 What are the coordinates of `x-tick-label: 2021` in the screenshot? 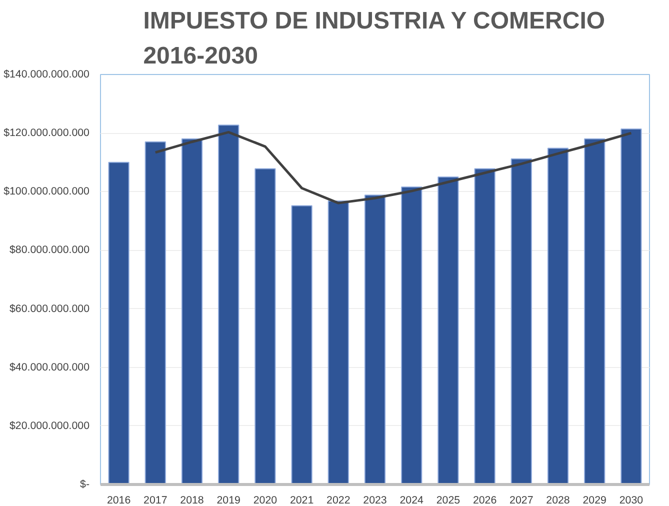 It's located at (302, 500).